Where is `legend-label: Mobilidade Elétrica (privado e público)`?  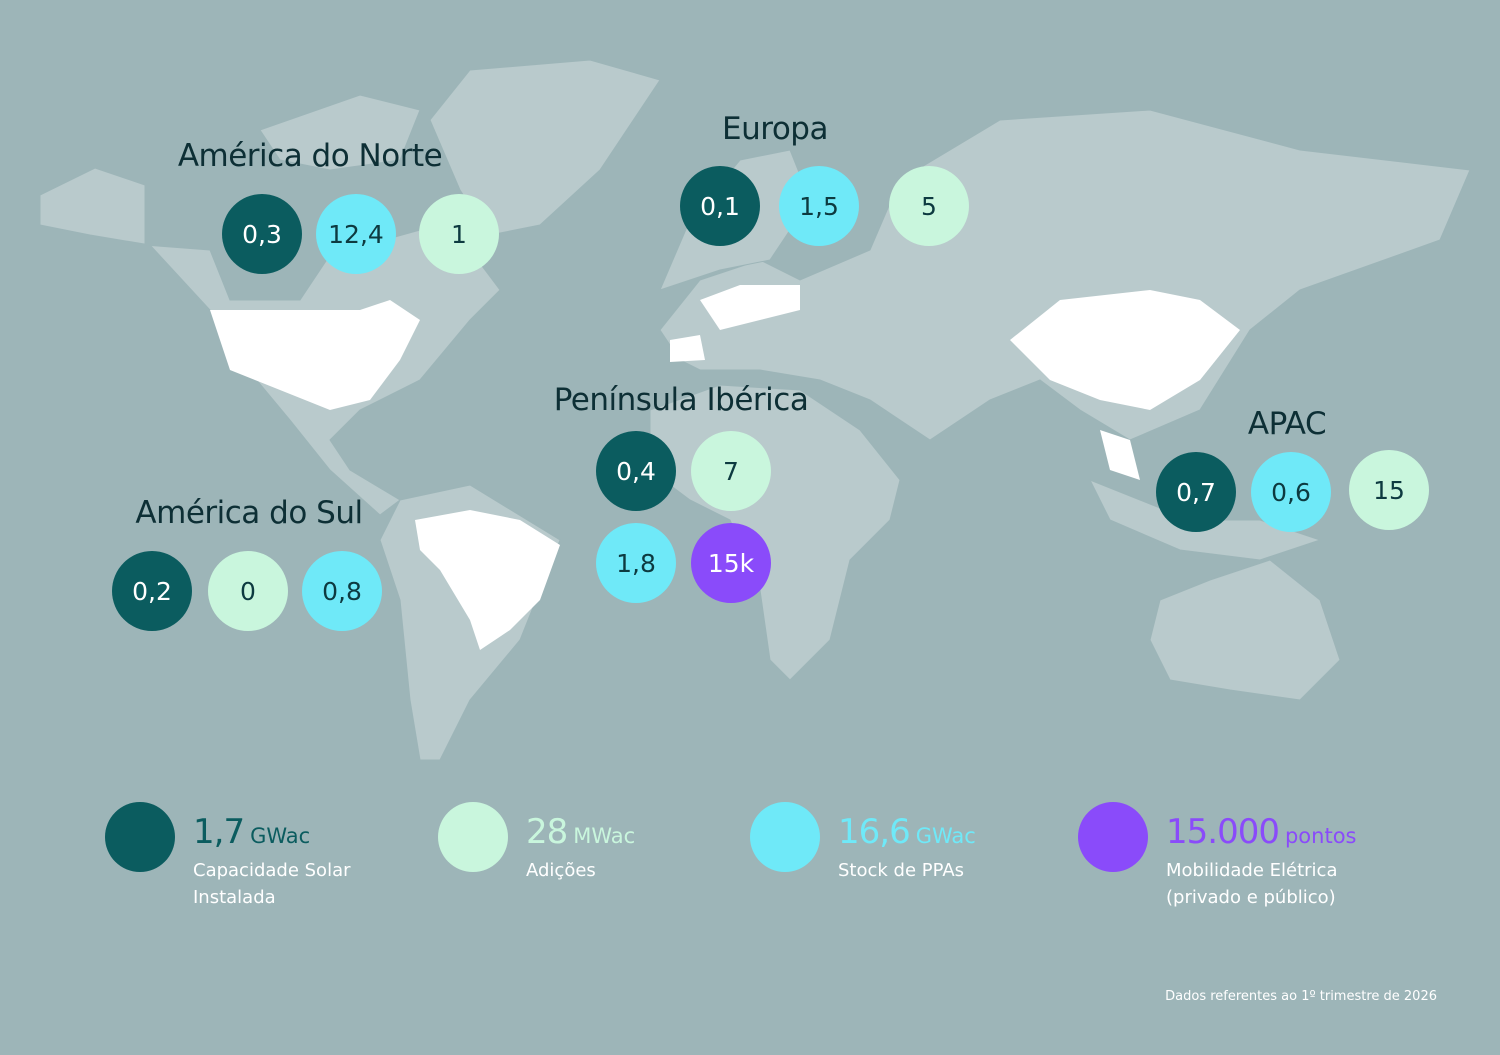
legend-label: Mobilidade Elétrica (privado e público) is located at coordinates (1252, 884).